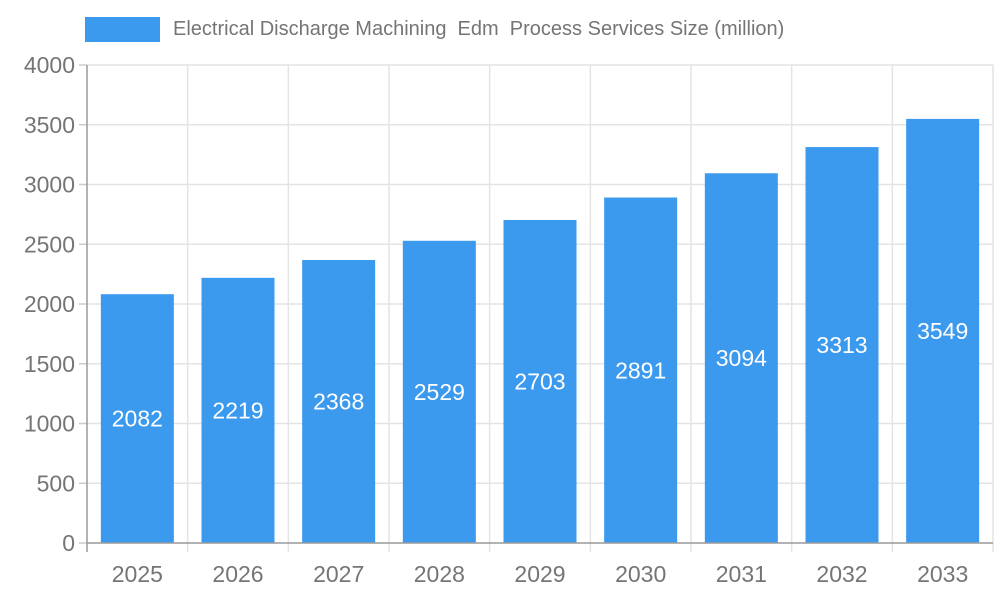 The width and height of the screenshot is (1000, 600). What do you see at coordinates (49, 364) in the screenshot?
I see `y-tick-label: 1500` at bounding box center [49, 364].